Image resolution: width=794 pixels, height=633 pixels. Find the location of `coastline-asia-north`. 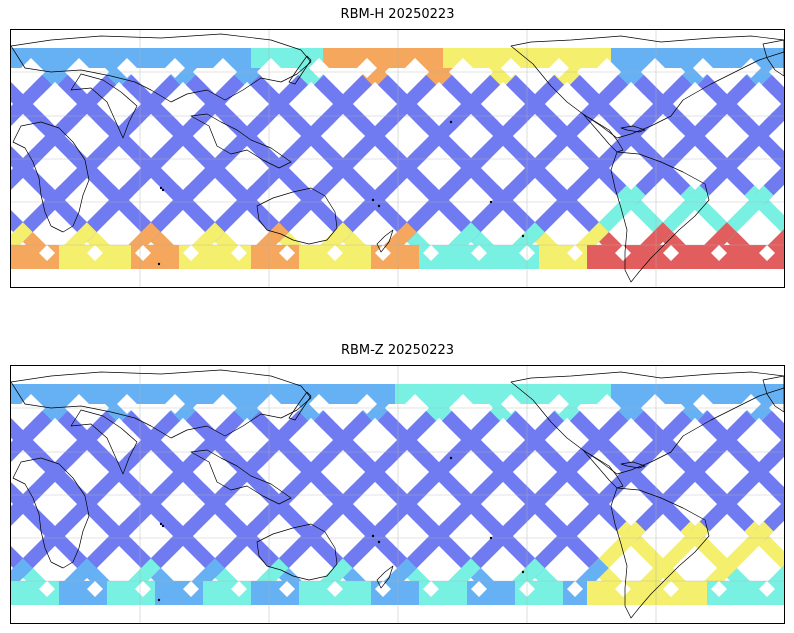

coastline-asia-north is located at coordinates (161, 404).